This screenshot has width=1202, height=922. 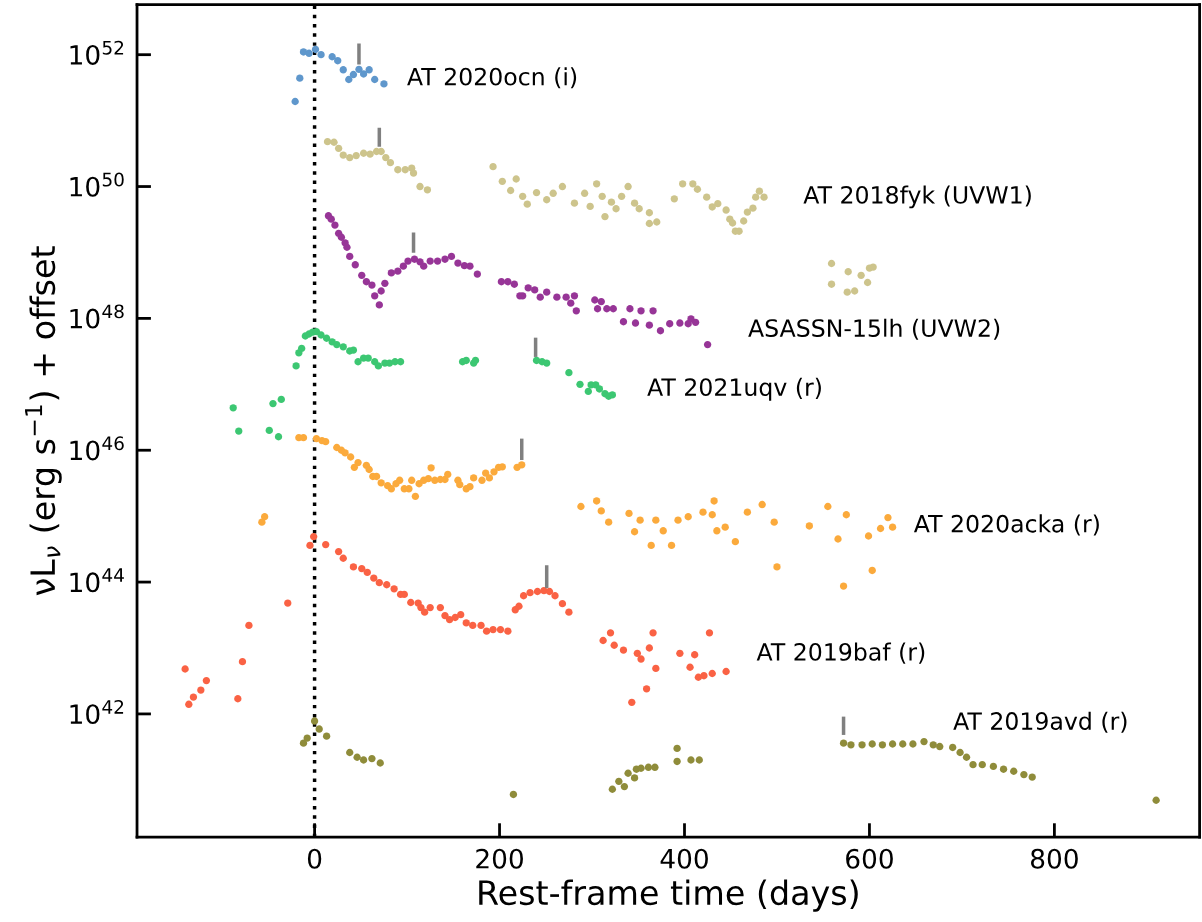 I want to click on x-axis-title: Rest-frame time (days), so click(x=668, y=895).